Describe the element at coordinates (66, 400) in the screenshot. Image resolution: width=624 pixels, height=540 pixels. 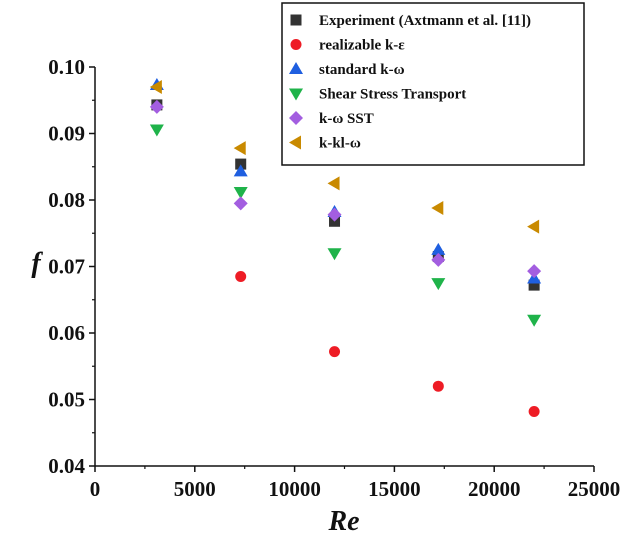
I see `y-tick-label: 0.05` at that location.